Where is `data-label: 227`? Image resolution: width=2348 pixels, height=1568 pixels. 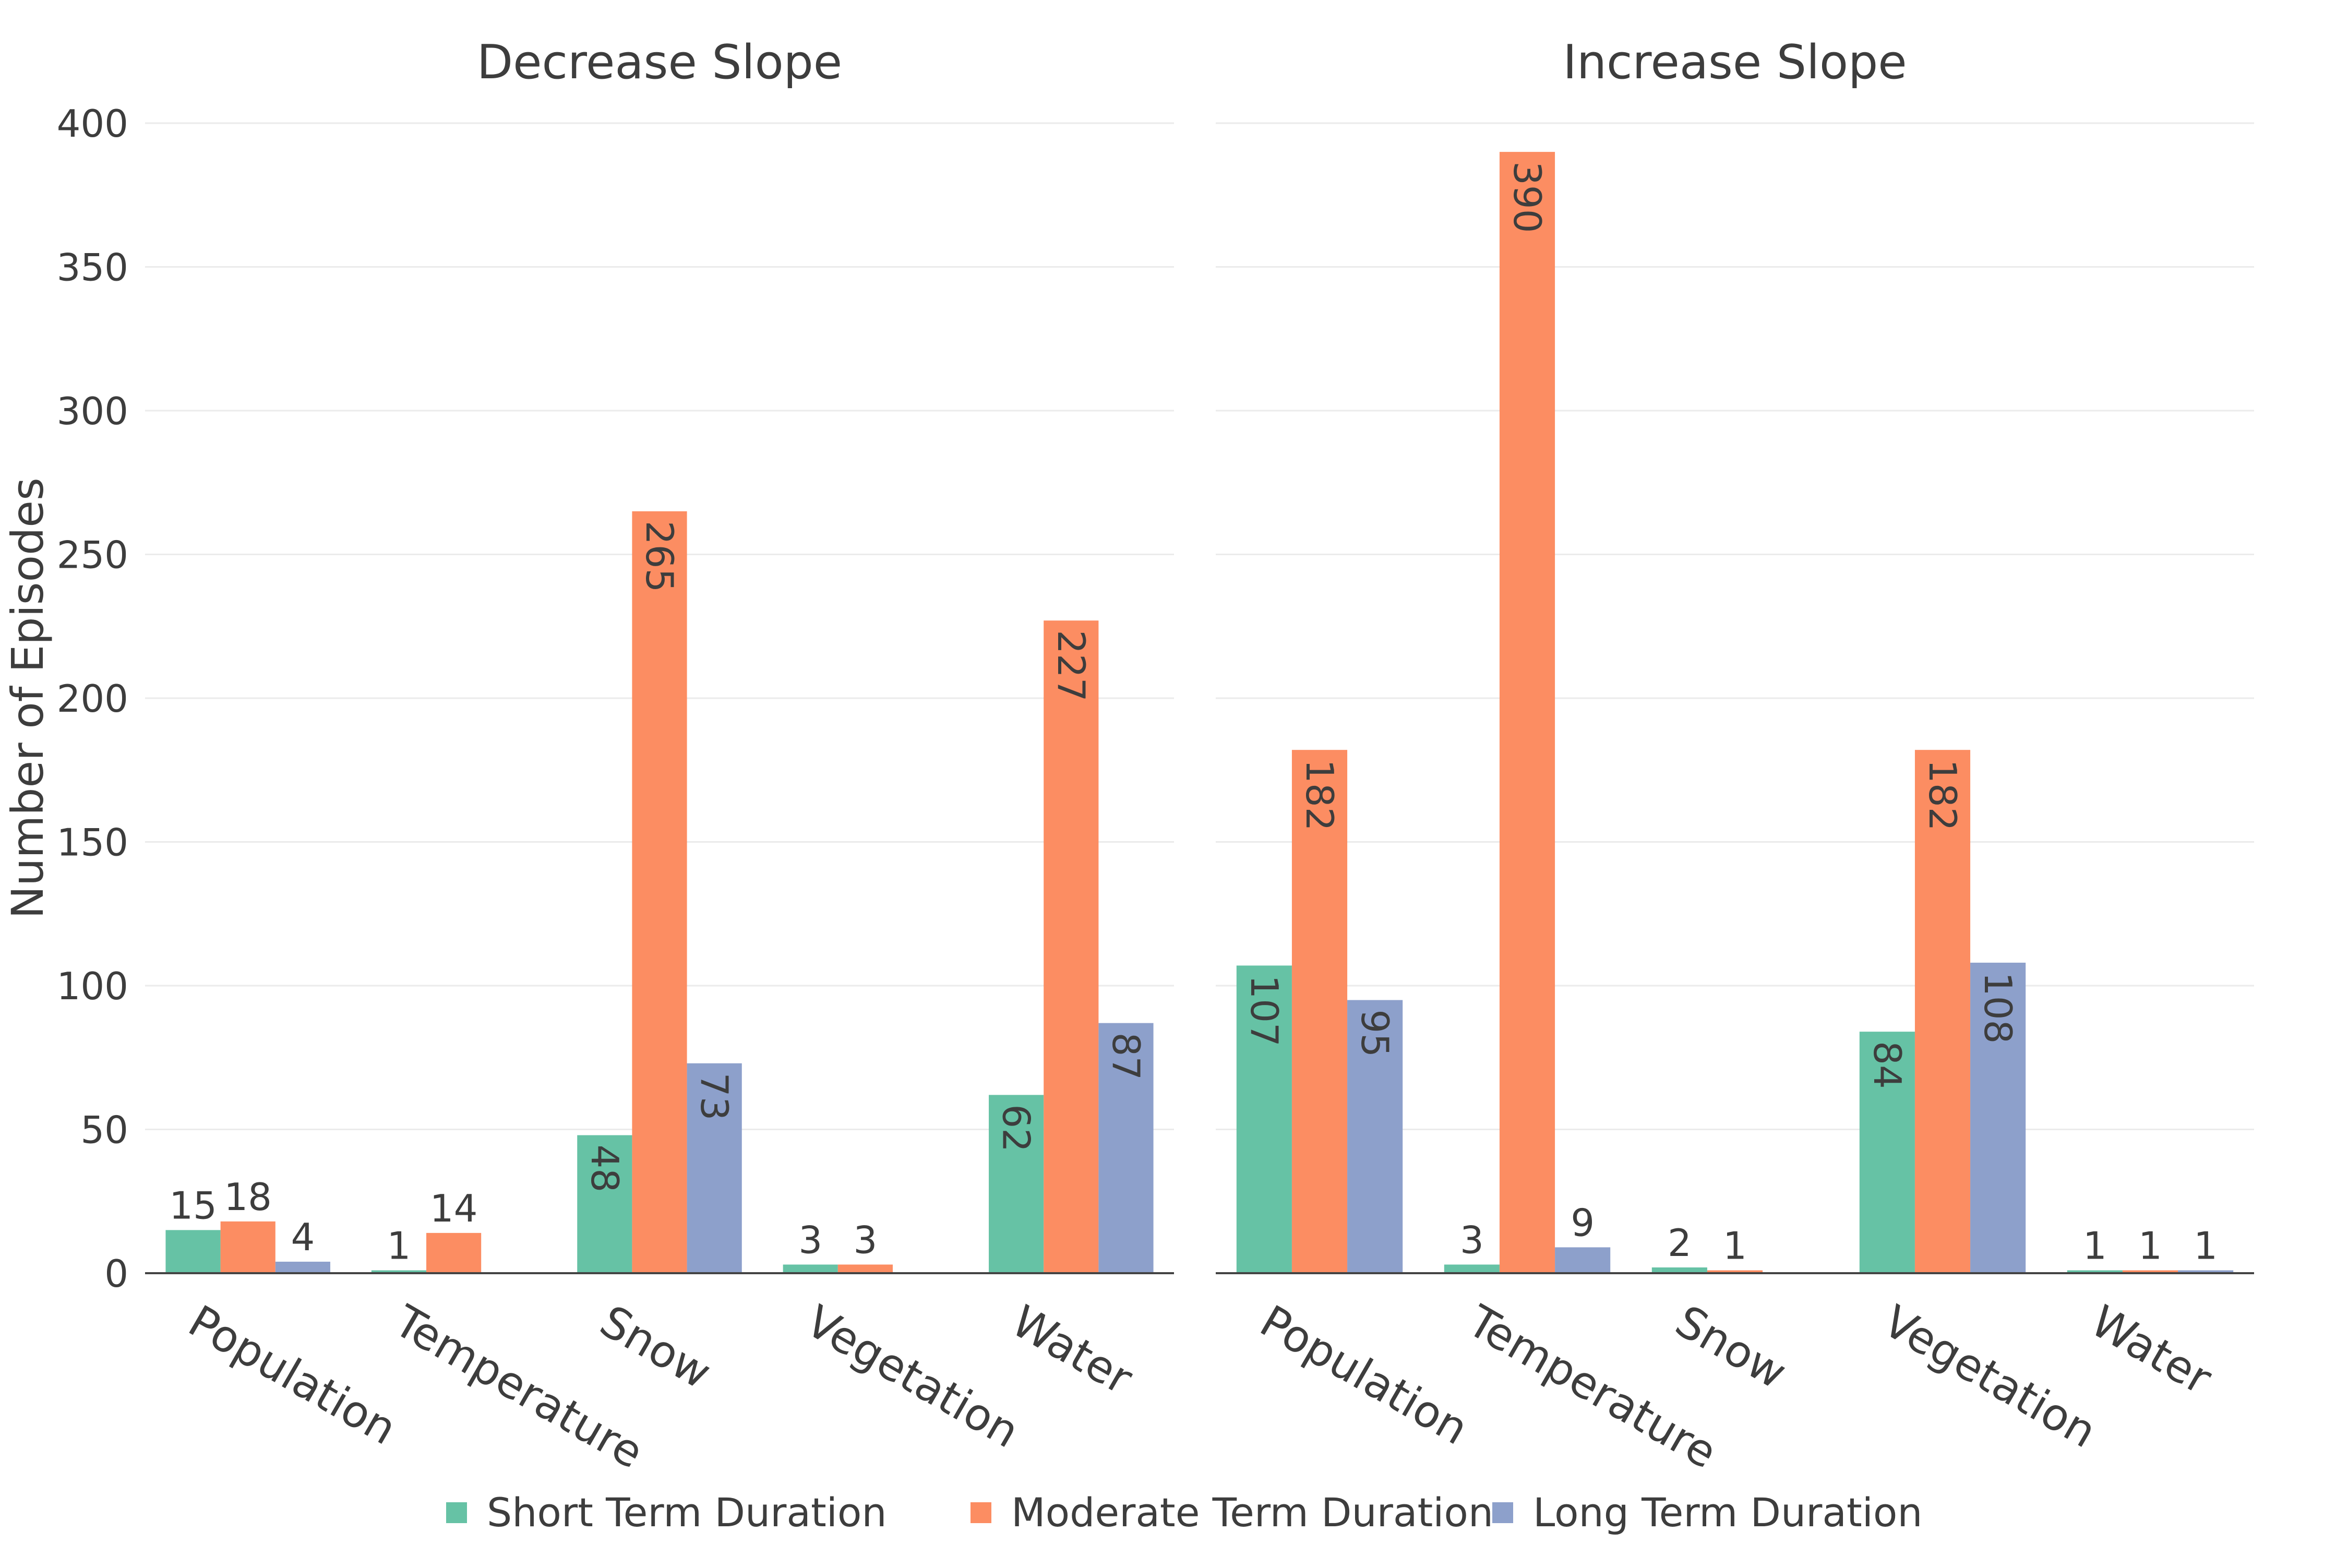 data-label: 227 is located at coordinates (1071, 665).